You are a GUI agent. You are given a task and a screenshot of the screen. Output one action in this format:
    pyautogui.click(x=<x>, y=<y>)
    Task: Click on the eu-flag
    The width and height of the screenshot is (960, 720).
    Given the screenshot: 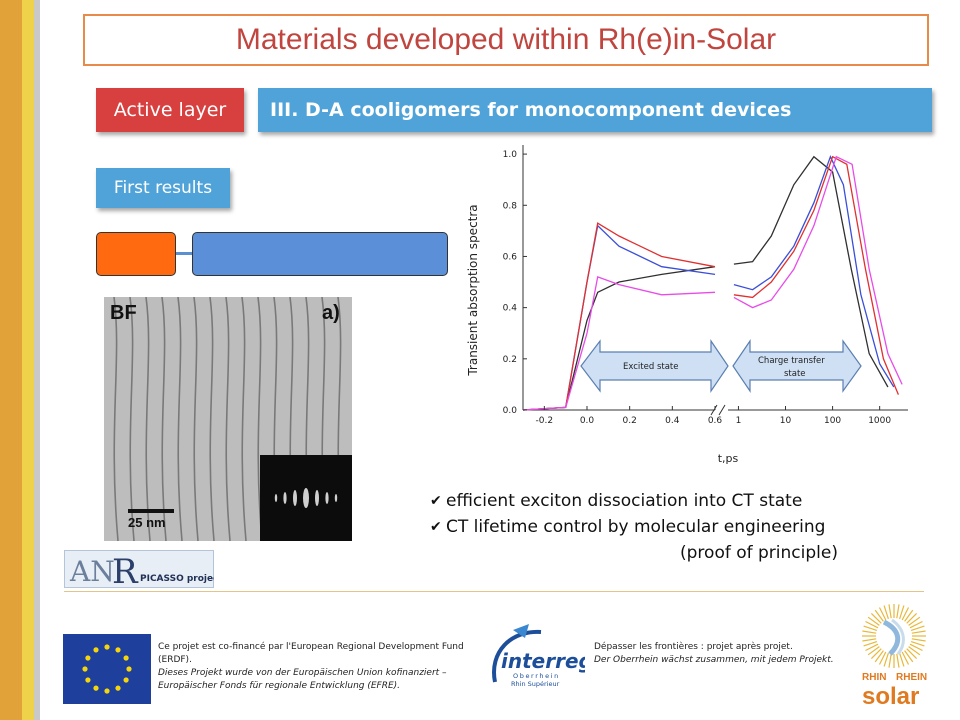 What is the action you would take?
    pyautogui.click(x=107, y=669)
    